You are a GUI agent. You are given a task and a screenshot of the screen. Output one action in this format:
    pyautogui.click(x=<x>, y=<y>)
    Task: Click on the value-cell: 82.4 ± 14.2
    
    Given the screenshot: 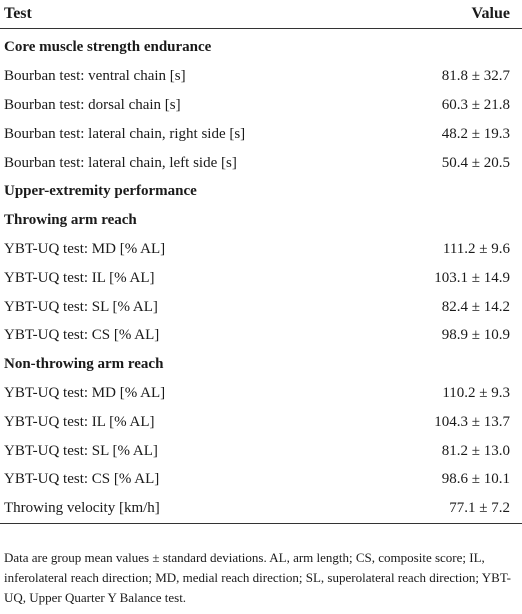 What is the action you would take?
    pyautogui.click(x=475, y=306)
    